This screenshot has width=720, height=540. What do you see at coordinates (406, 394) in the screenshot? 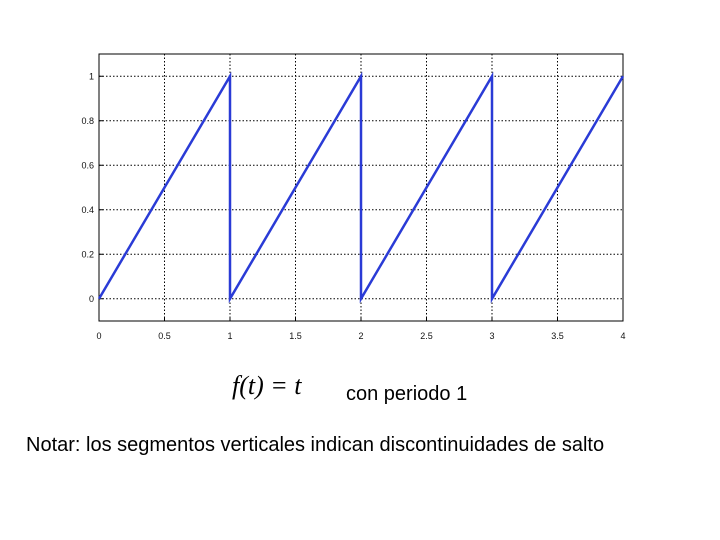
I see `period-note: con periodo 1` at bounding box center [406, 394].